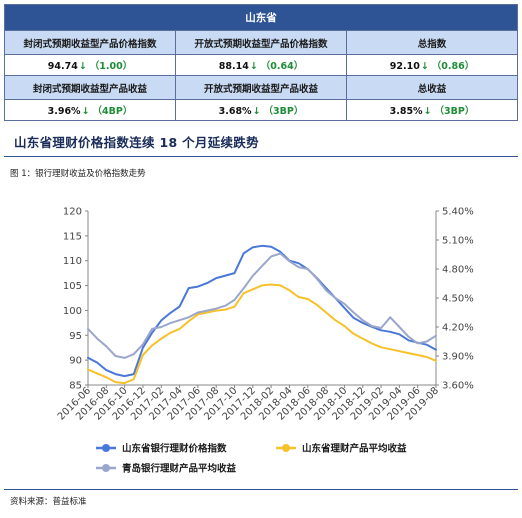  What do you see at coordinates (112, 111) in the screenshot?
I see `closed-yield-change: （4BP）` at bounding box center [112, 111].